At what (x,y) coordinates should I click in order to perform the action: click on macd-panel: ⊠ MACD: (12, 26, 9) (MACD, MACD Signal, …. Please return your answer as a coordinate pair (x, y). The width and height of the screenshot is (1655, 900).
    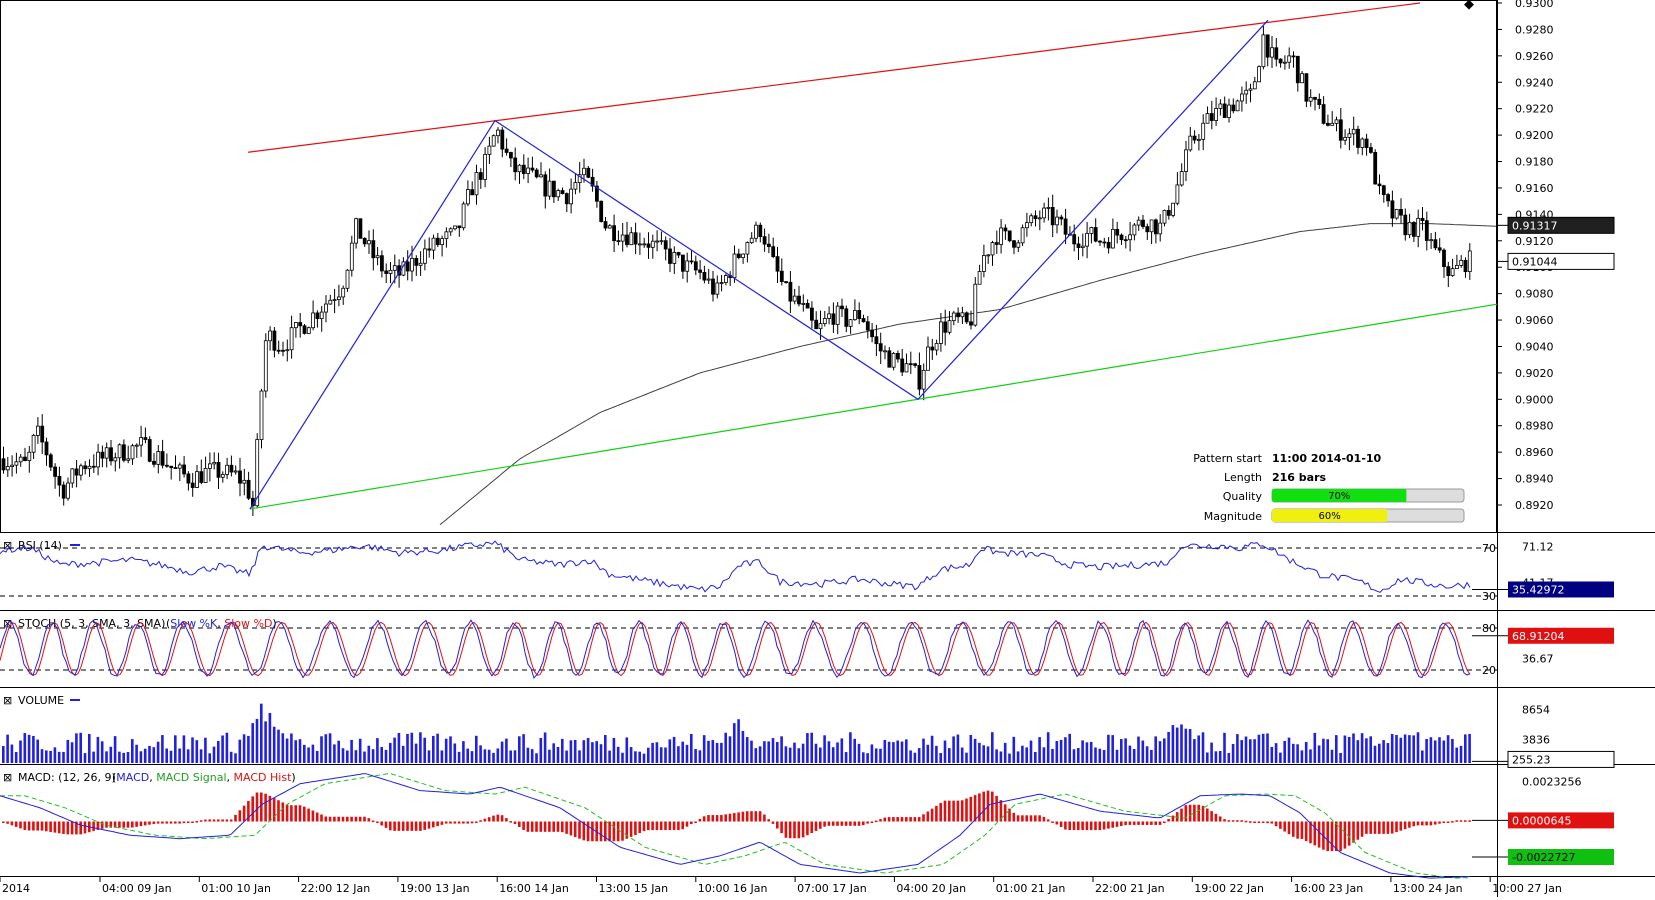
    Looking at the image, I should click on (807, 825).